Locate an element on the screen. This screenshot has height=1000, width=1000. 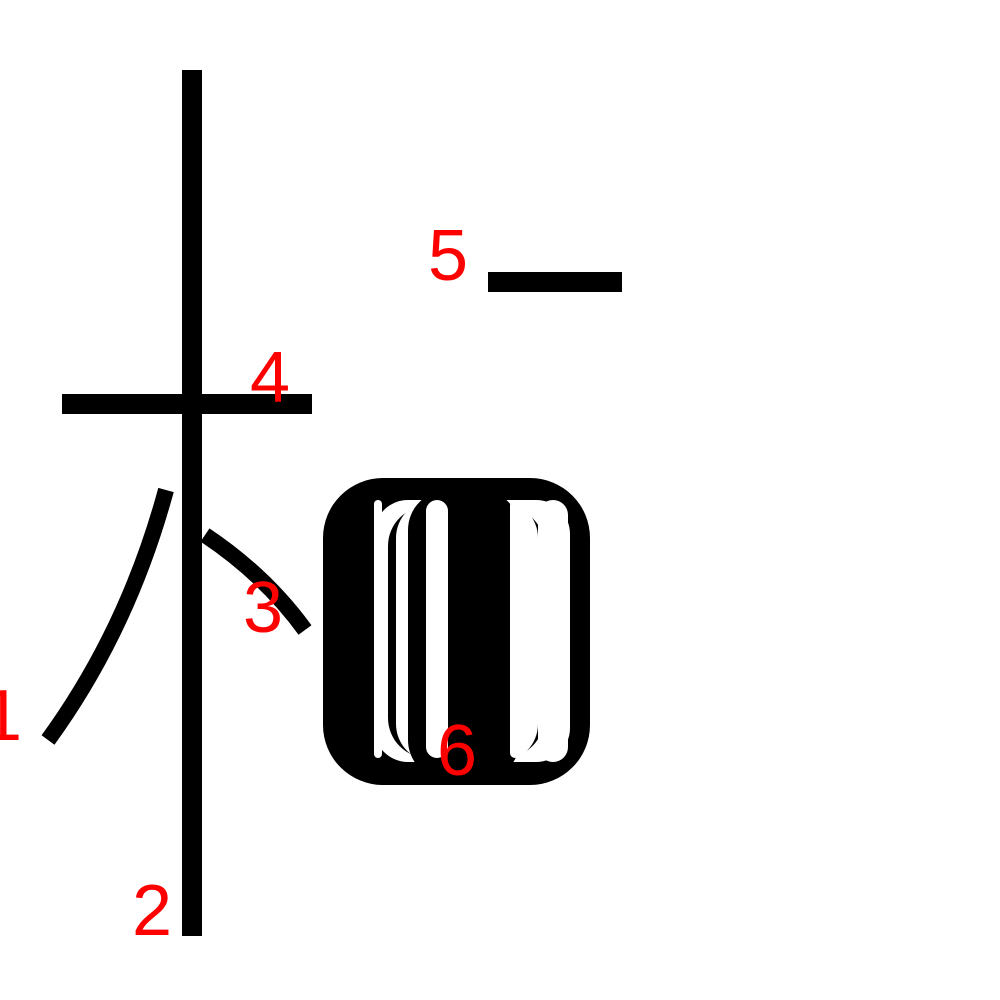
stroke-4-horizontal is located at coordinates (187, 404).